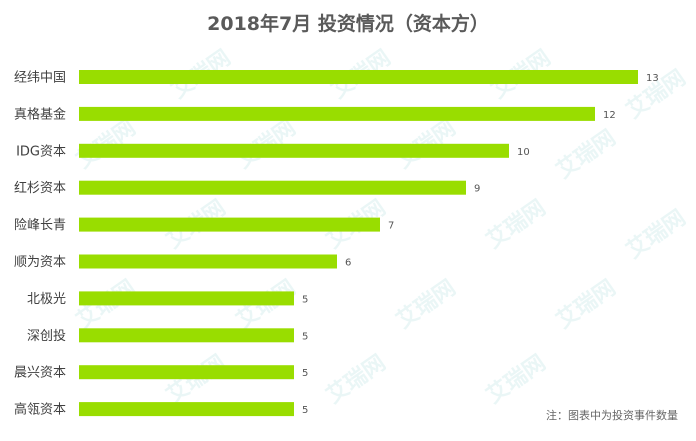 This screenshot has width=696, height=441. Describe the element at coordinates (41, 151) in the screenshot. I see `category-label: IDG资本` at that location.